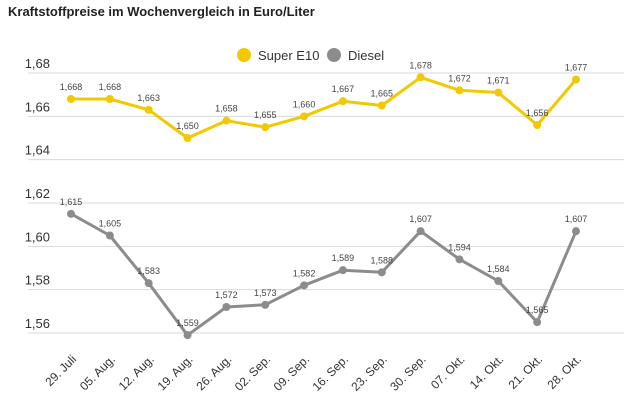  What do you see at coordinates (408, 373) in the screenshot?
I see `x-tick-label: 30. Sep.` at bounding box center [408, 373].